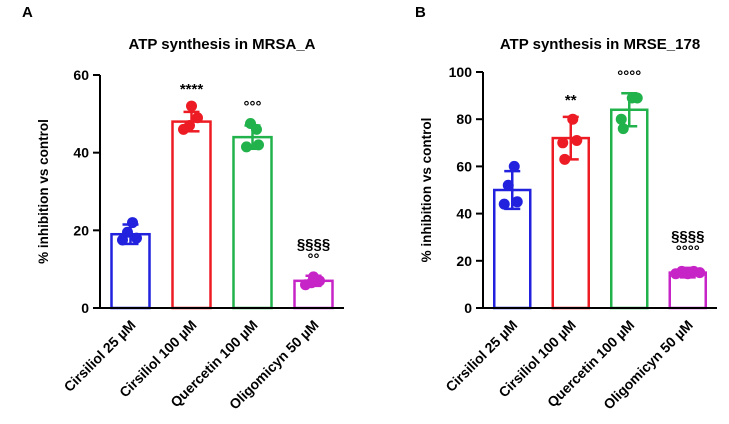 This screenshot has height=424, width=729. Describe the element at coordinates (222, 44) in the screenshot. I see `chart-title-a: ATP synthesis in MRSA_A` at that location.